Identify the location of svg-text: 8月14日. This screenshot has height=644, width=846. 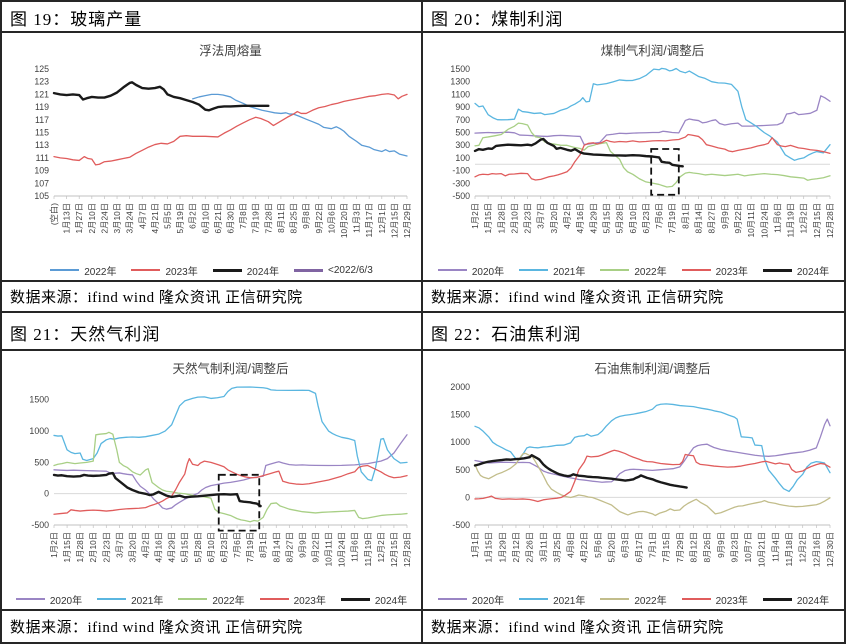
(699, 218).